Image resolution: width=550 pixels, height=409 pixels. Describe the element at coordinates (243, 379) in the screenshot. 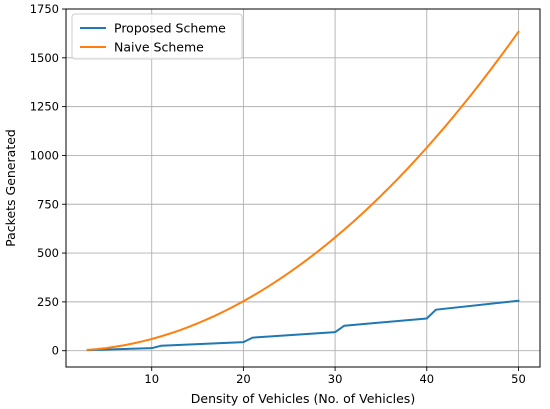

I see `x-tick-label: 20` at that location.